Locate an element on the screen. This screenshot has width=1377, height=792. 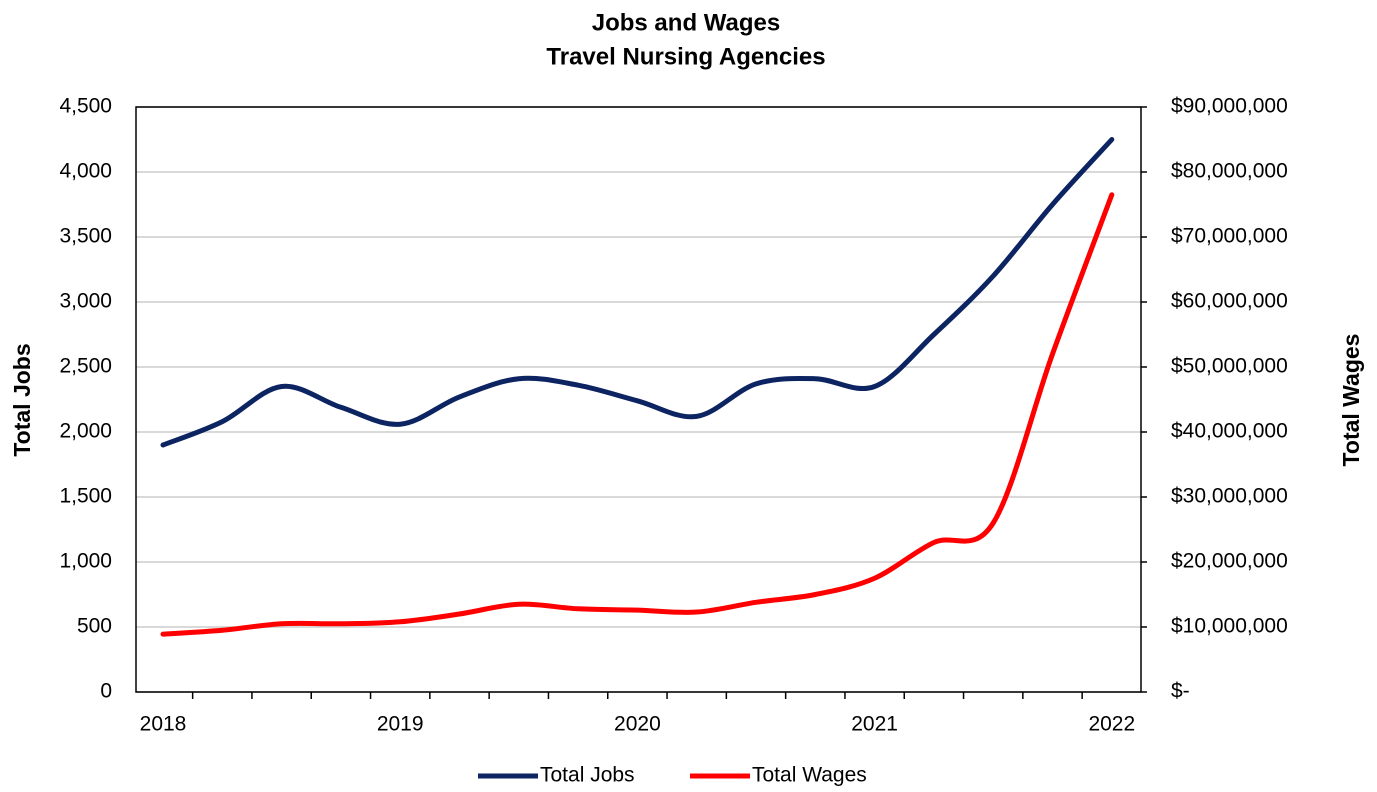
x-tick-label: 2019 is located at coordinates (400, 724).